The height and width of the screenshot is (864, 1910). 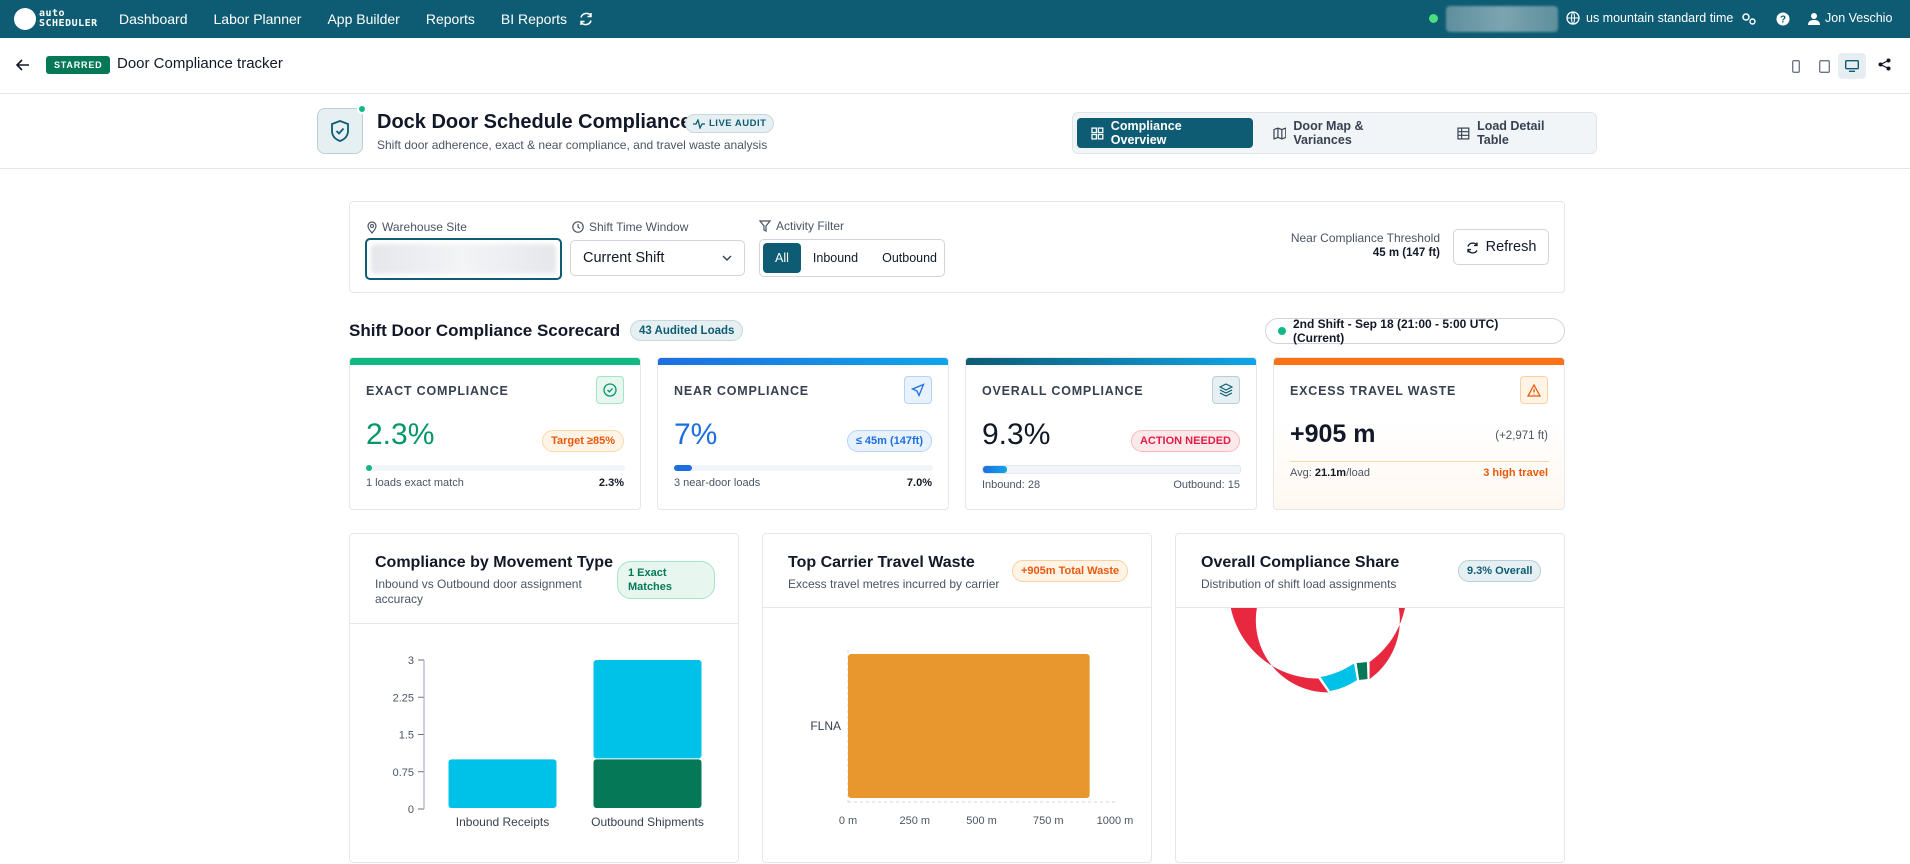 I want to click on redacted-field, so click(x=1502, y=19).